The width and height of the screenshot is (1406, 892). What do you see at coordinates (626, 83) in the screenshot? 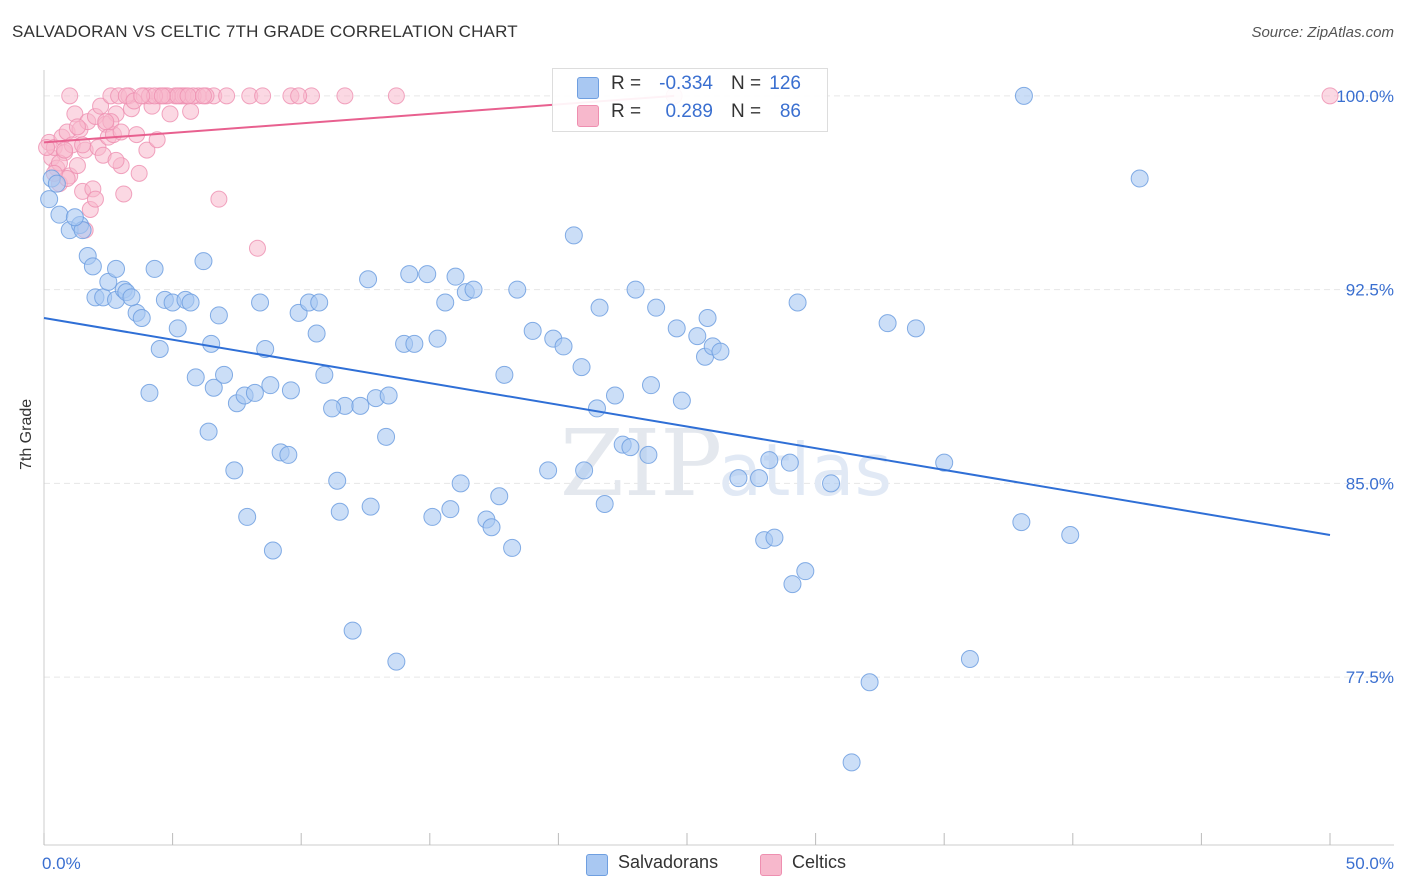
I see `r-label: R =` at bounding box center [626, 83].